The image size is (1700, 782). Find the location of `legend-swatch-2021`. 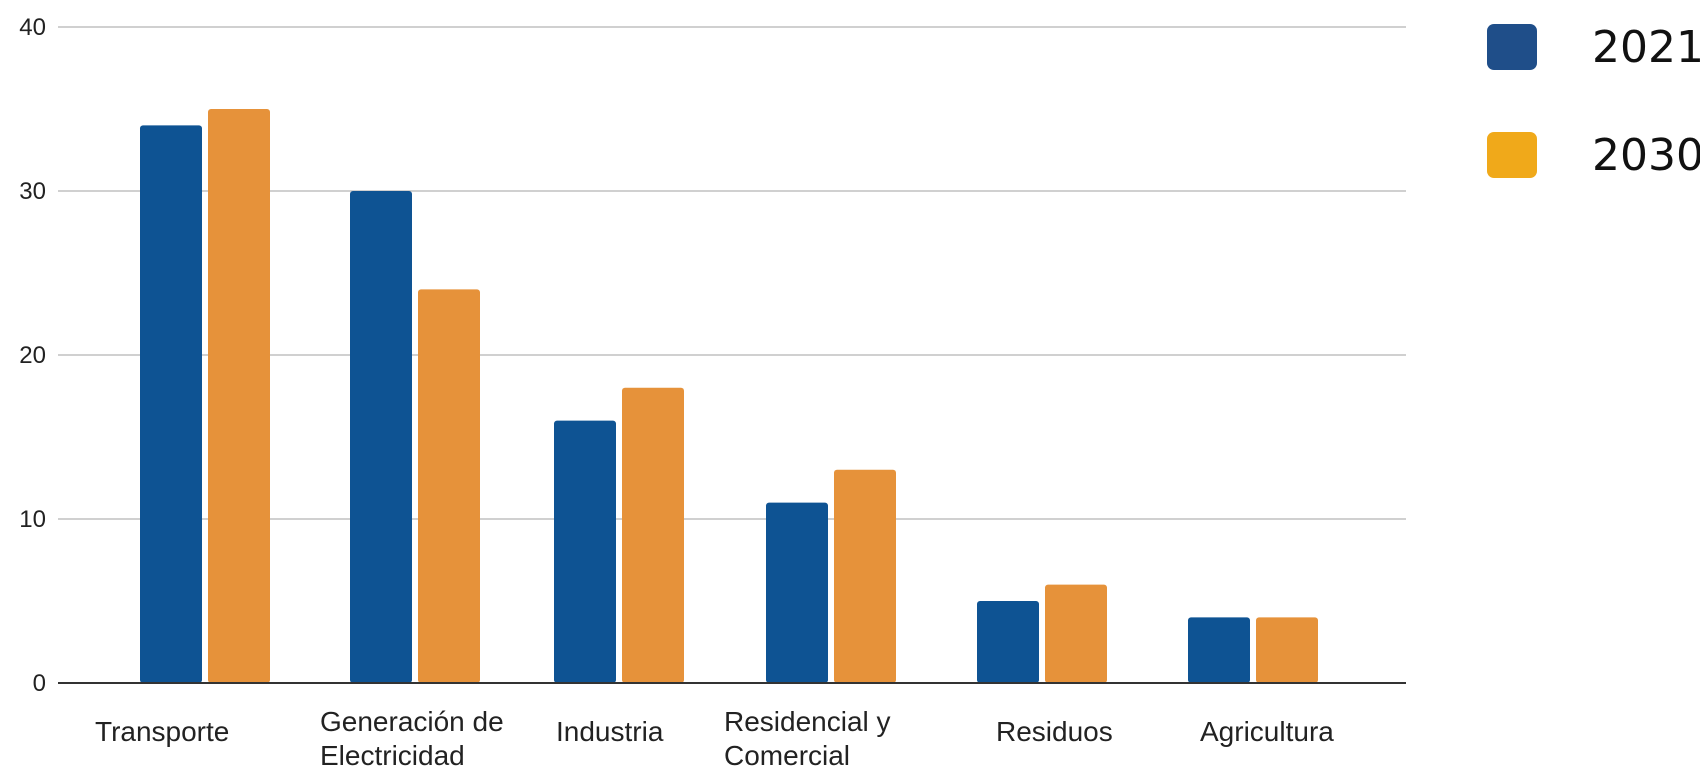

legend-swatch-2021 is located at coordinates (1512, 47).